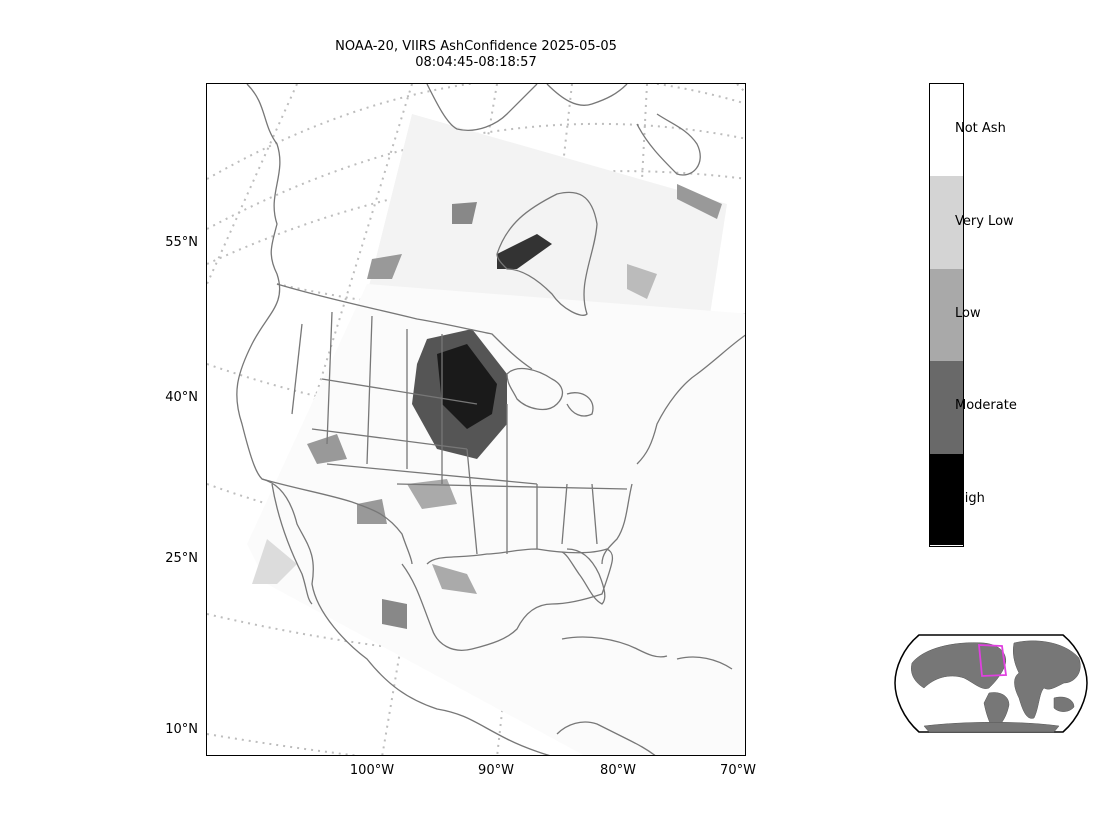 Image resolution: width=1120 pixels, height=840 pixels. I want to click on inset-eurasia-africa, so click(1046, 679).